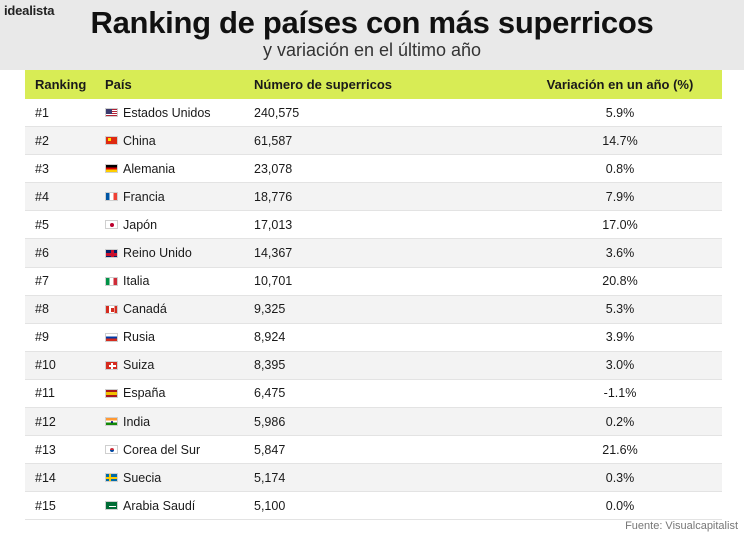 The height and width of the screenshot is (537, 744). What do you see at coordinates (270, 477) in the screenshot?
I see `count-cell: 5,174` at bounding box center [270, 477].